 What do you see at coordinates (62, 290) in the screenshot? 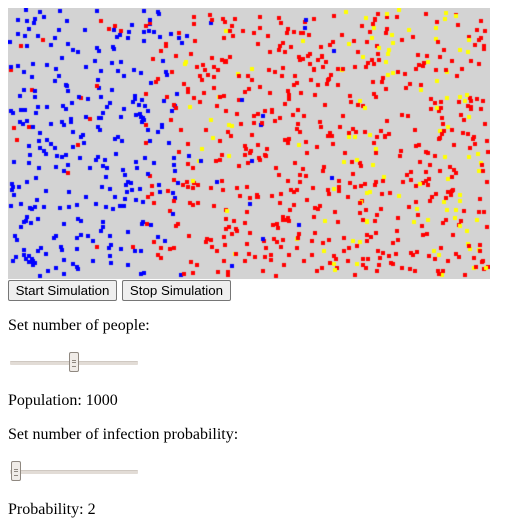
I see `start-simulation-button: Start Simulation` at bounding box center [62, 290].